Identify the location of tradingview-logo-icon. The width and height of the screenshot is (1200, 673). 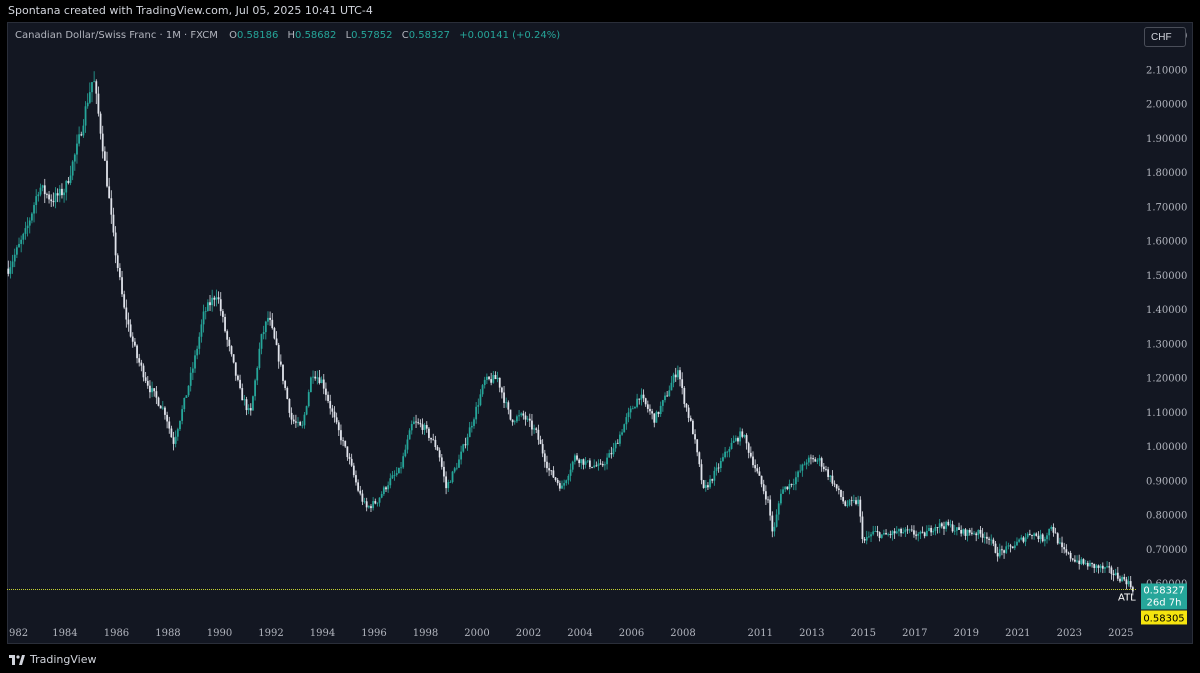
(17, 659).